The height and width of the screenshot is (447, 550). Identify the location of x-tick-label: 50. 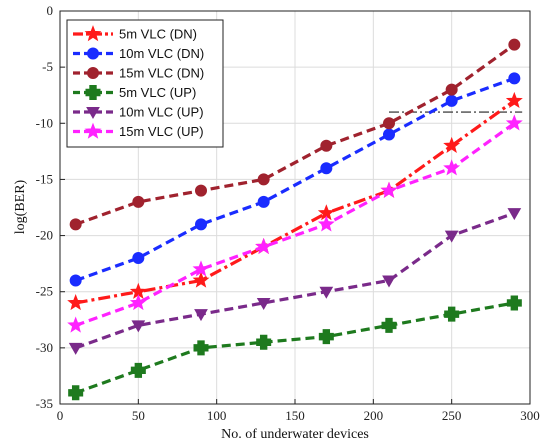
(138, 415).